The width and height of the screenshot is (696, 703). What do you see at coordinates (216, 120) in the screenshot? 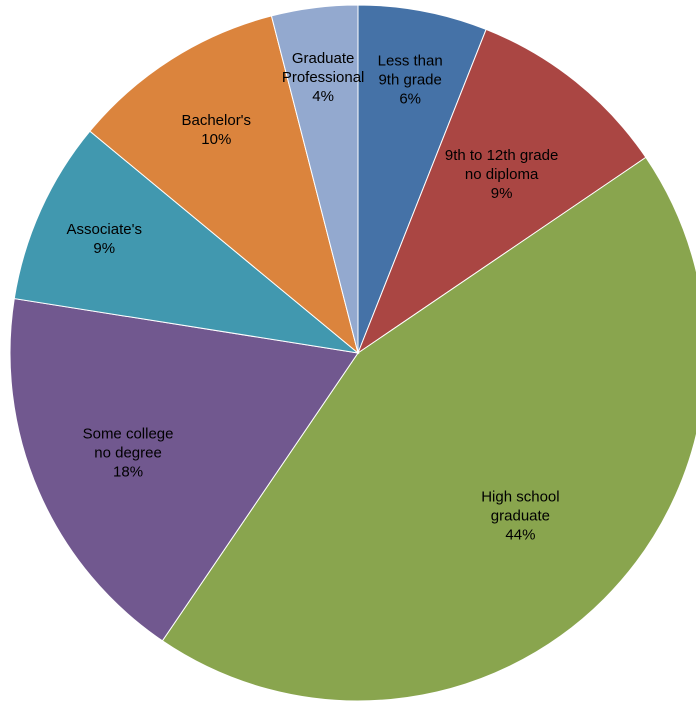
I see `slice-label-line: Bachelor's` at bounding box center [216, 120].